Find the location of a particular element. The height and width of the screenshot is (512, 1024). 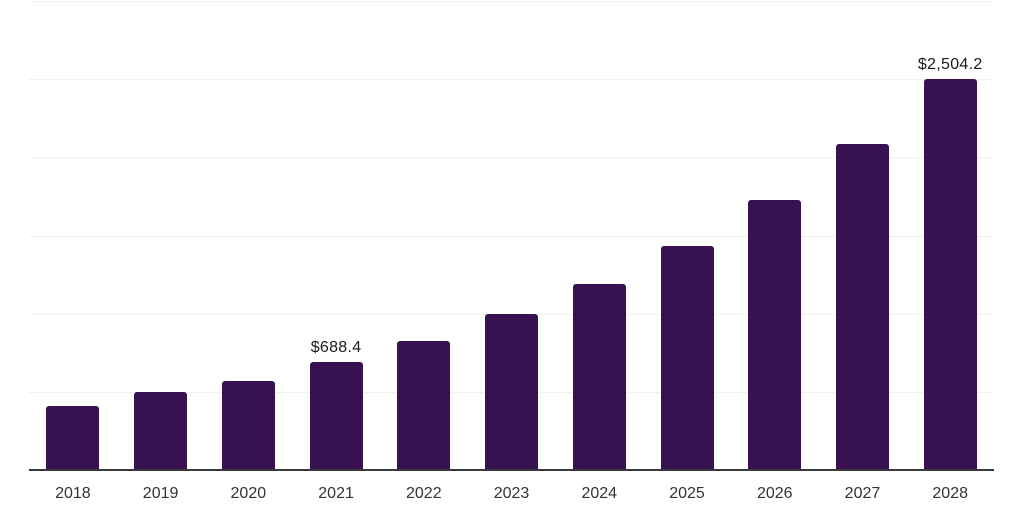

x-tick-2020: 2020 is located at coordinates (248, 493).